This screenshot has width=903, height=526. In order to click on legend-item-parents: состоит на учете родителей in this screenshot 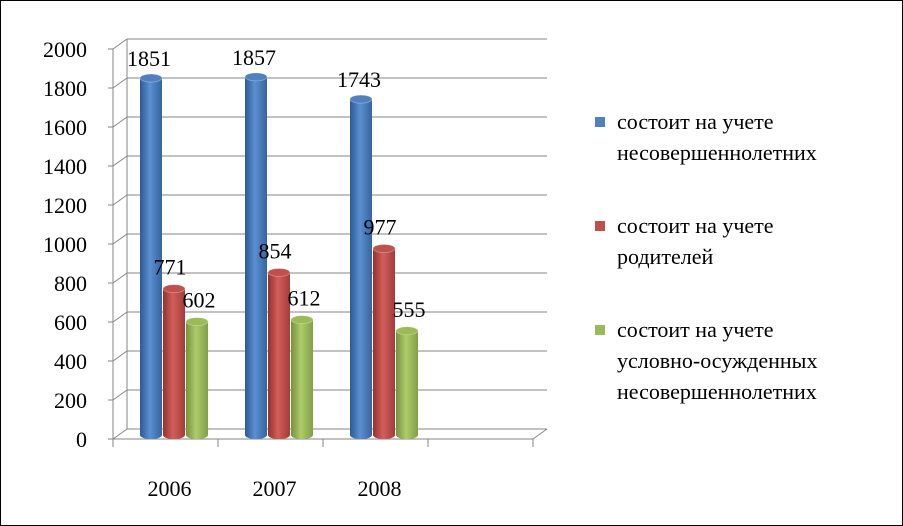, I will do `click(745, 241)`.